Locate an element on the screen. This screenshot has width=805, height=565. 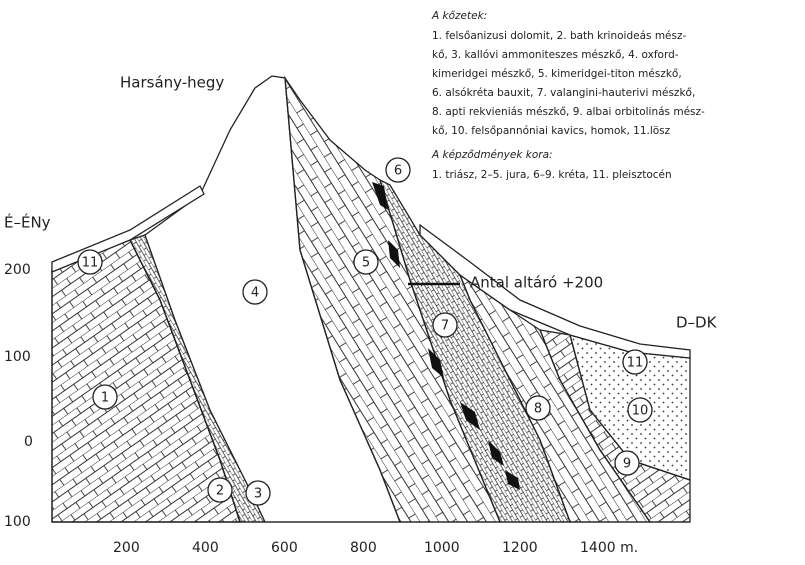
unit-number: 1 is located at coordinates (105, 398).